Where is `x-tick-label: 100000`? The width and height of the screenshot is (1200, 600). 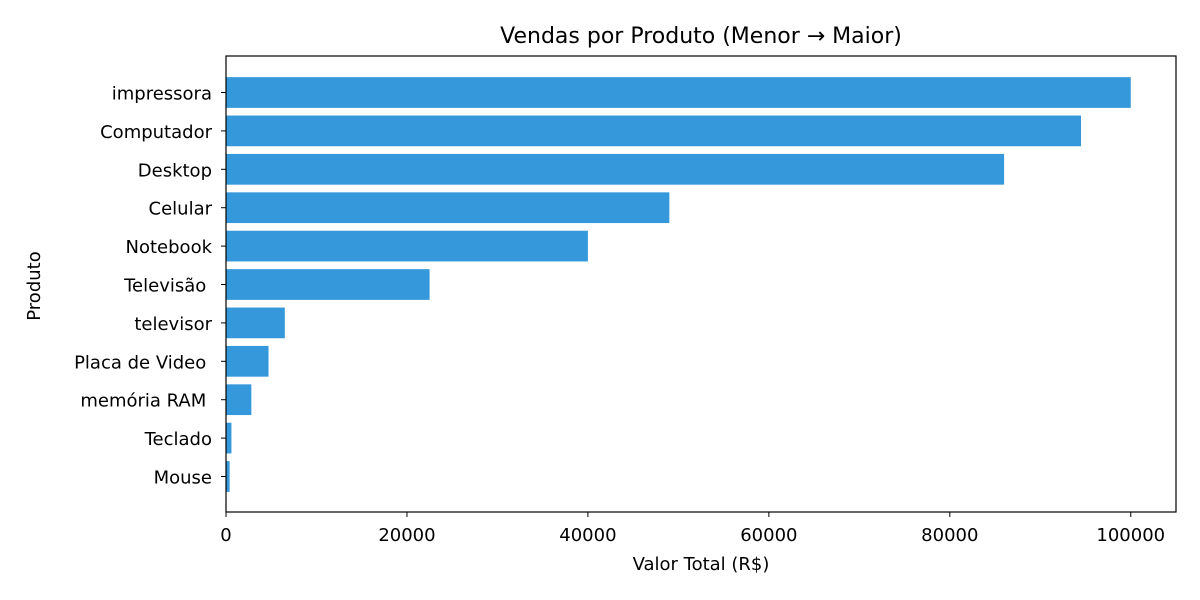
x-tick-label: 100000 is located at coordinates (1130, 535).